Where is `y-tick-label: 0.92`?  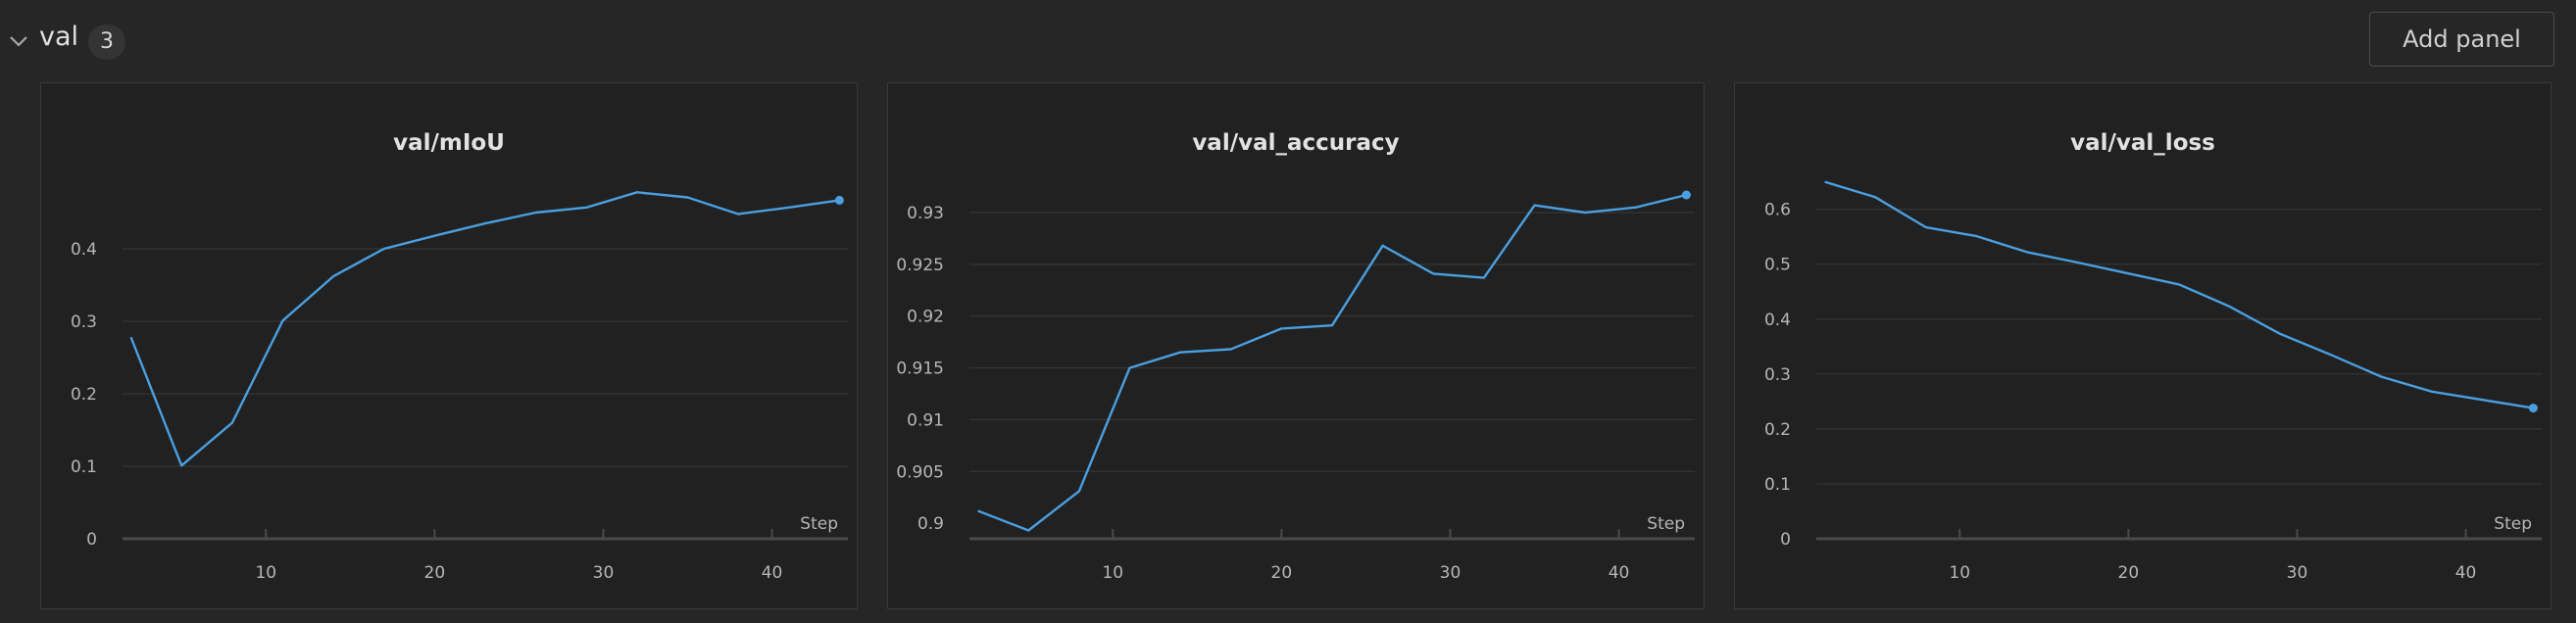
y-tick-label: 0.92 is located at coordinates (925, 317).